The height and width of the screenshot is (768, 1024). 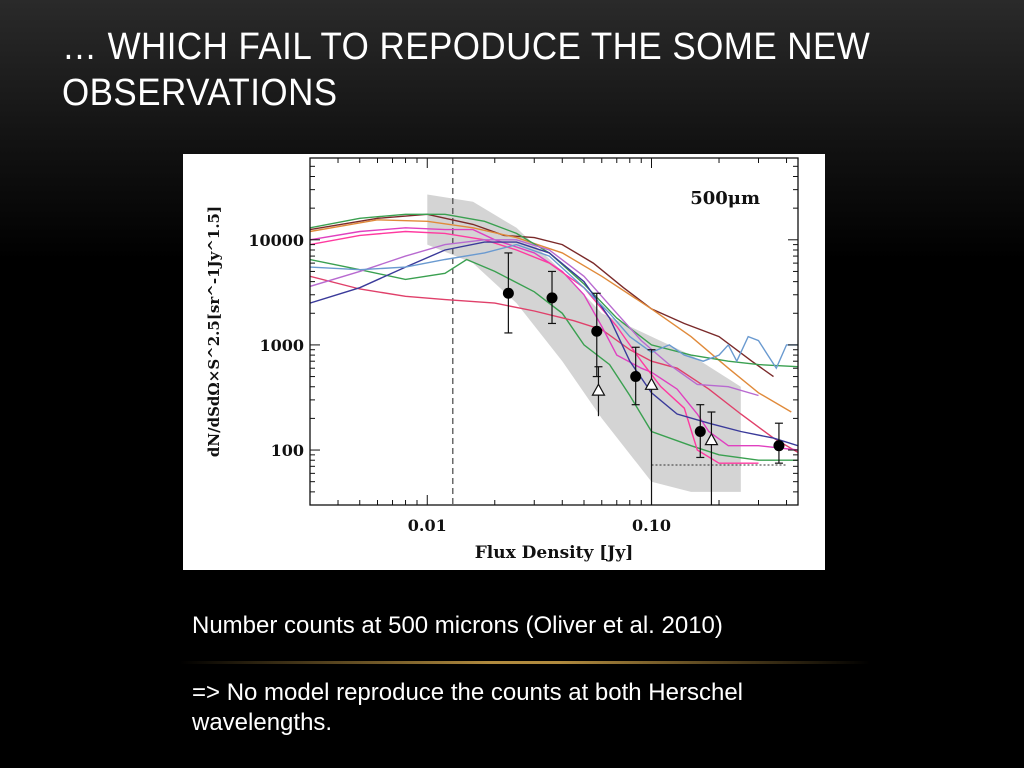 What do you see at coordinates (427, 525) in the screenshot?
I see `x-tick-label: 0.01` at bounding box center [427, 525].